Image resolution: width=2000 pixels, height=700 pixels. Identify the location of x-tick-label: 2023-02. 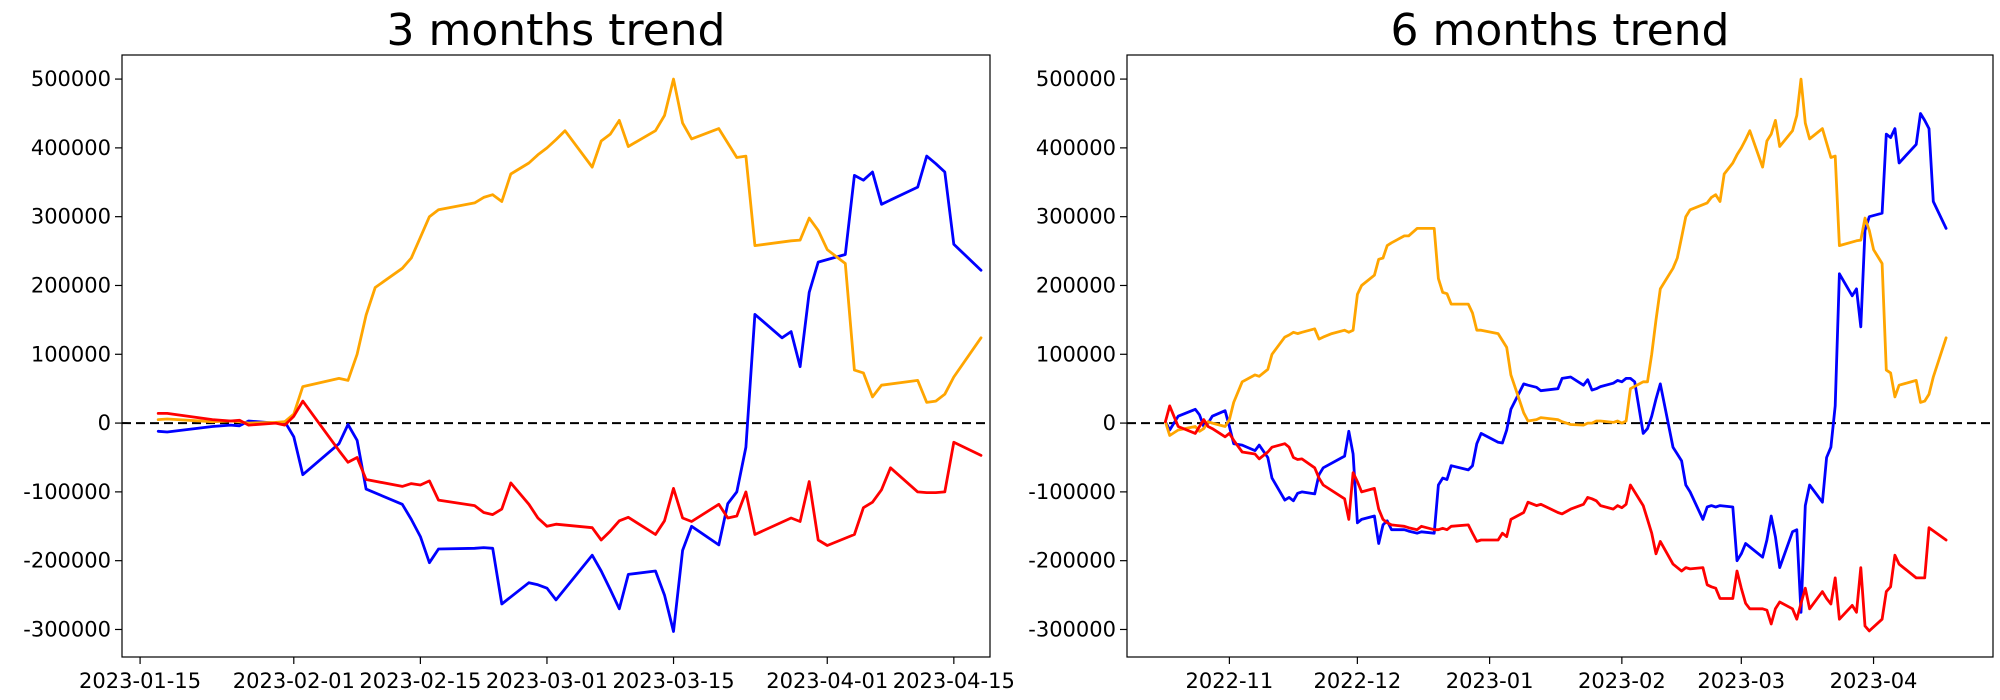
(1622, 681).